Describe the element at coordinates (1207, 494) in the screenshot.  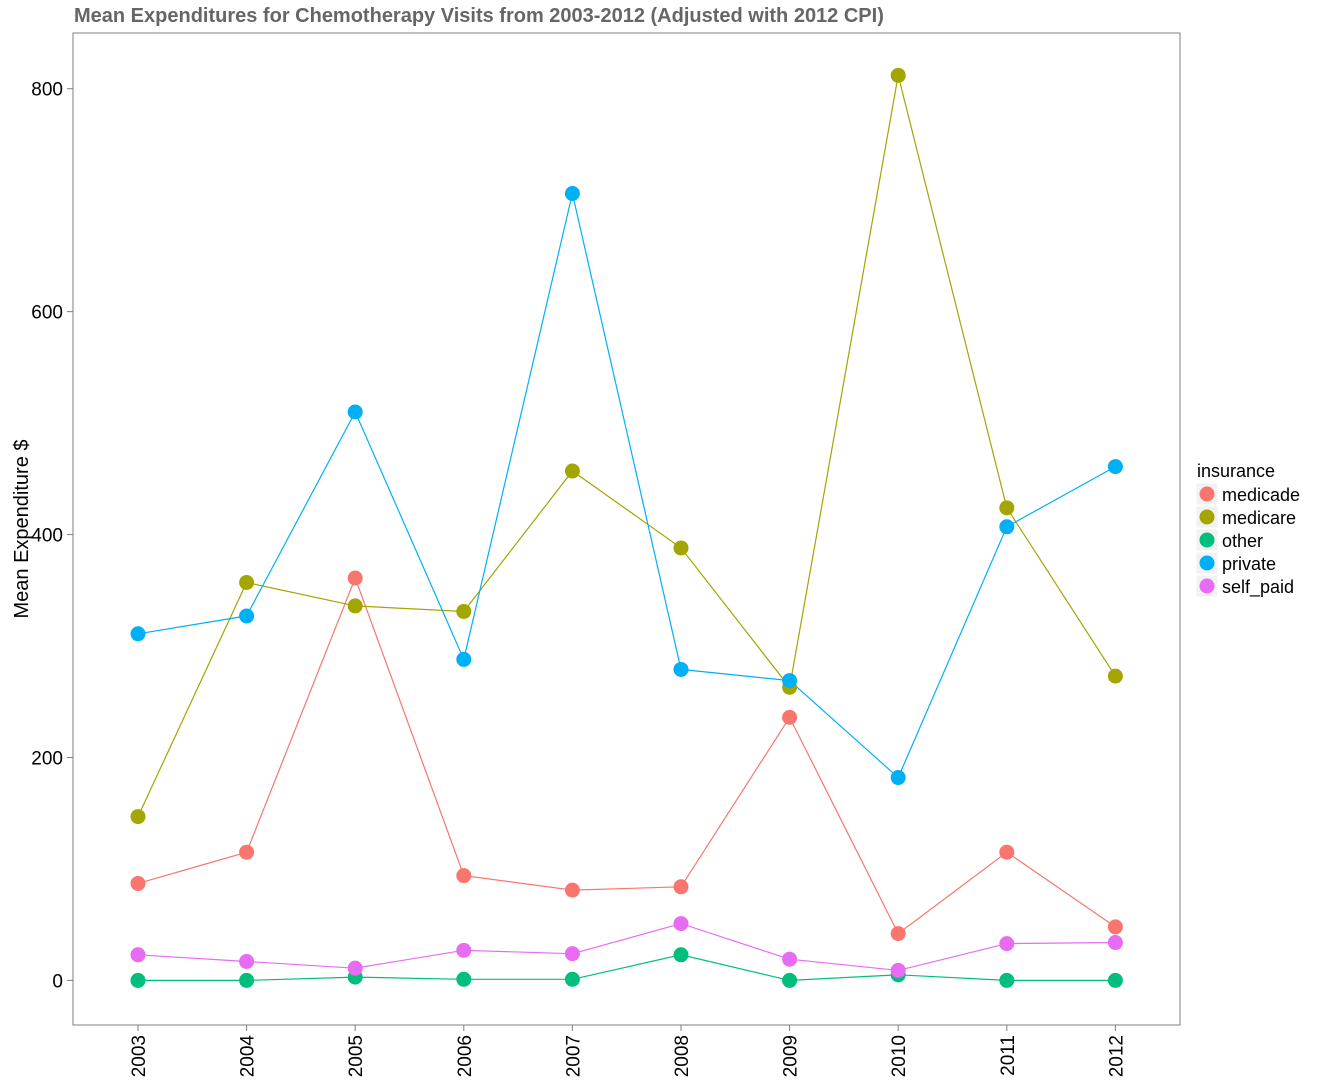
I see `legend-key-medicade` at that location.